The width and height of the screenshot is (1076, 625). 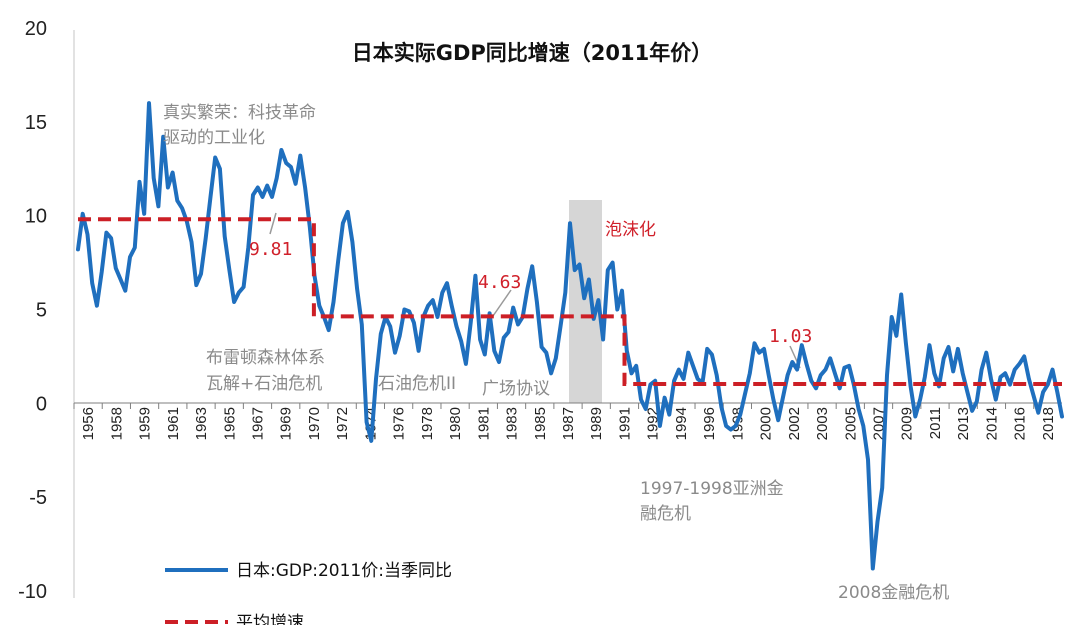 What do you see at coordinates (963, 423) in the screenshot?
I see `x-tick-label: 2013` at bounding box center [963, 423].